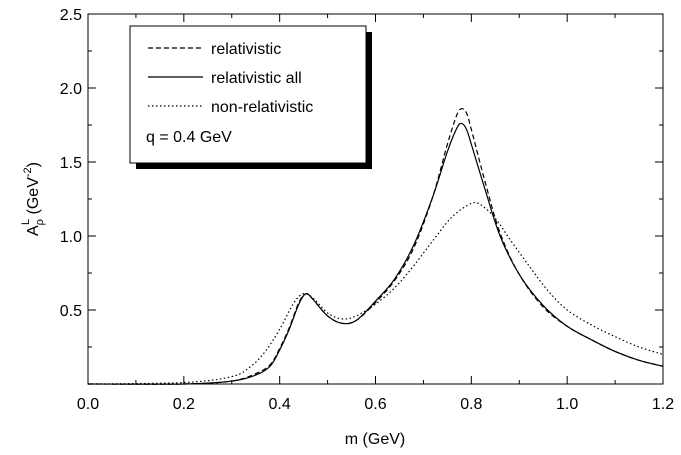 The height and width of the screenshot is (455, 681). I want to click on y-axis-title-unit-exp: -2, so click(28, 172).